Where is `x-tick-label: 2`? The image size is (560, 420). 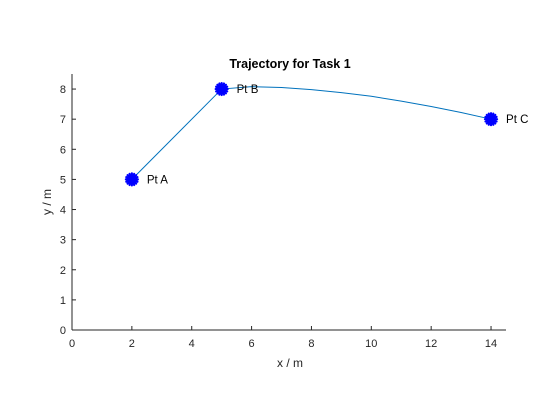
x-tick-label: 2 is located at coordinates (132, 344).